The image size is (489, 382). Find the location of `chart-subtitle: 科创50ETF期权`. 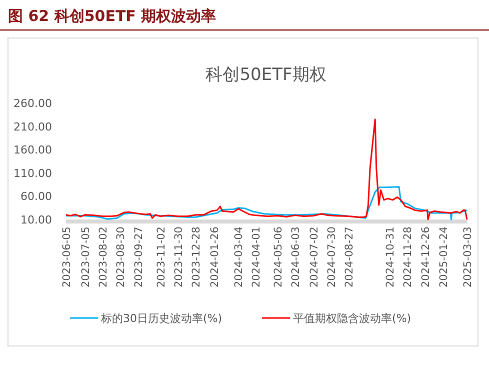

chart-subtitle: 科创50ETF期权 is located at coordinates (266, 75).